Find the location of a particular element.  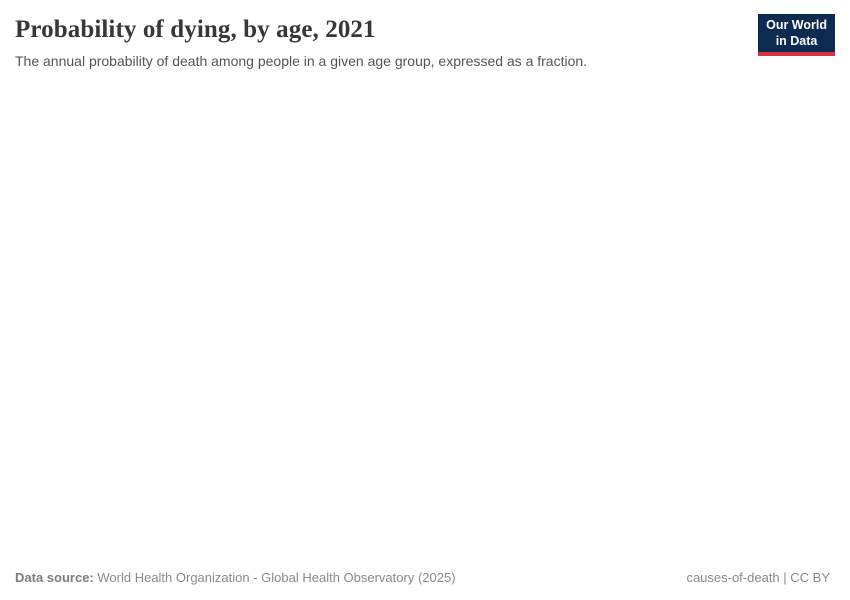

owid-logo-line2: in Data is located at coordinates (796, 40).